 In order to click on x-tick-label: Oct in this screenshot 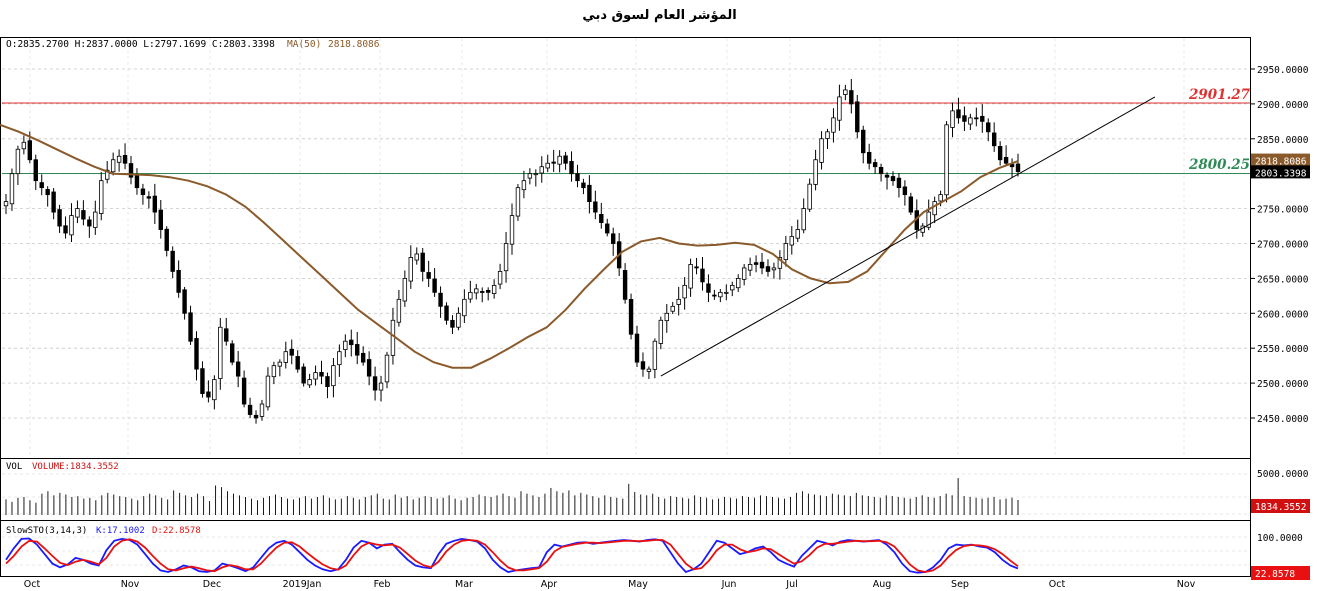, I will do `click(1057, 584)`.